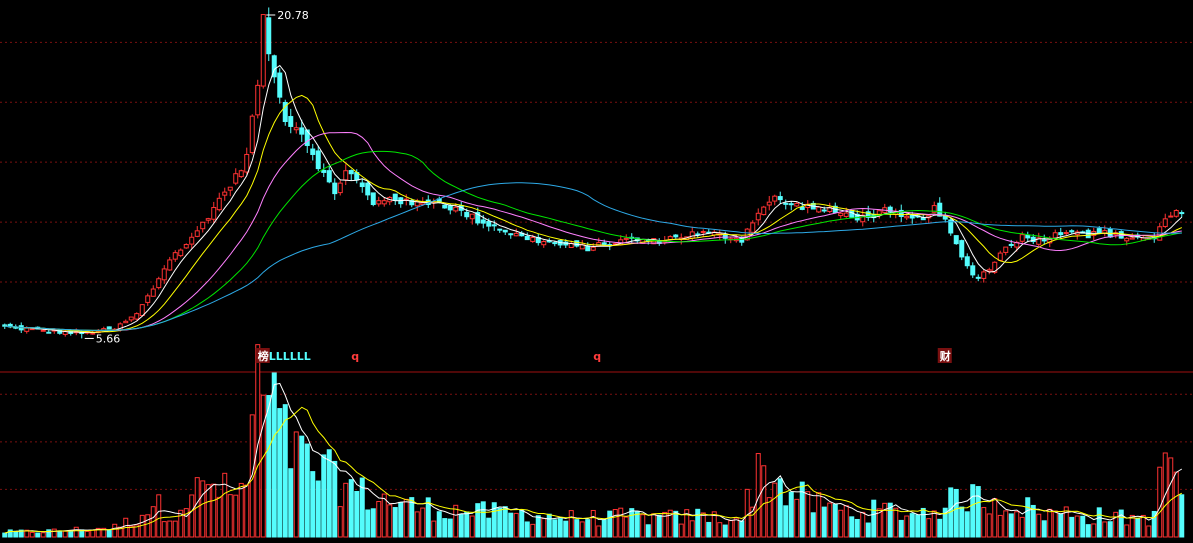 Image resolution: width=1193 pixels, height=543 pixels. What do you see at coordinates (603, 355) in the screenshot?
I see `event-markers: 榜 LLLLLL q q 财` at bounding box center [603, 355].